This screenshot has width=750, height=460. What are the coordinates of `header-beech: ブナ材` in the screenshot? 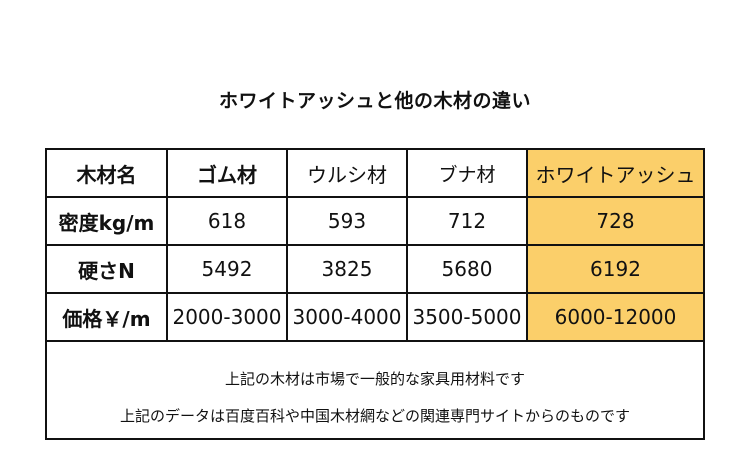 It's located at (467, 174).